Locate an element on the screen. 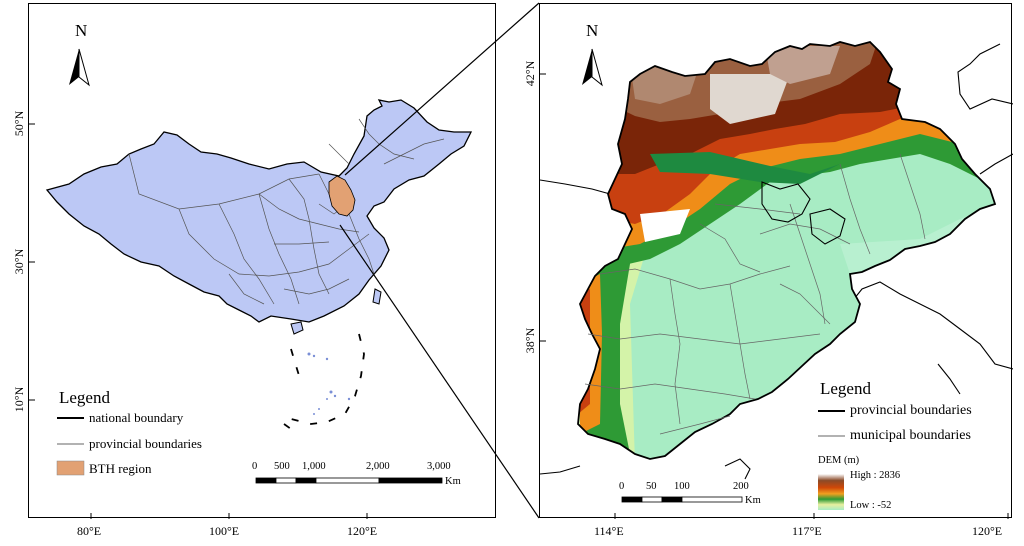  provincial-boundaries-inner is located at coordinates (803, 213).